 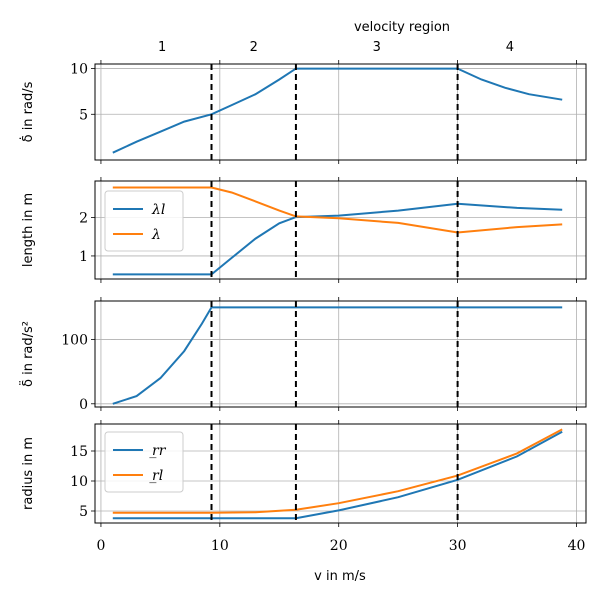 What do you see at coordinates (458, 546) in the screenshot?
I see `x-tick-label: 30` at bounding box center [458, 546].